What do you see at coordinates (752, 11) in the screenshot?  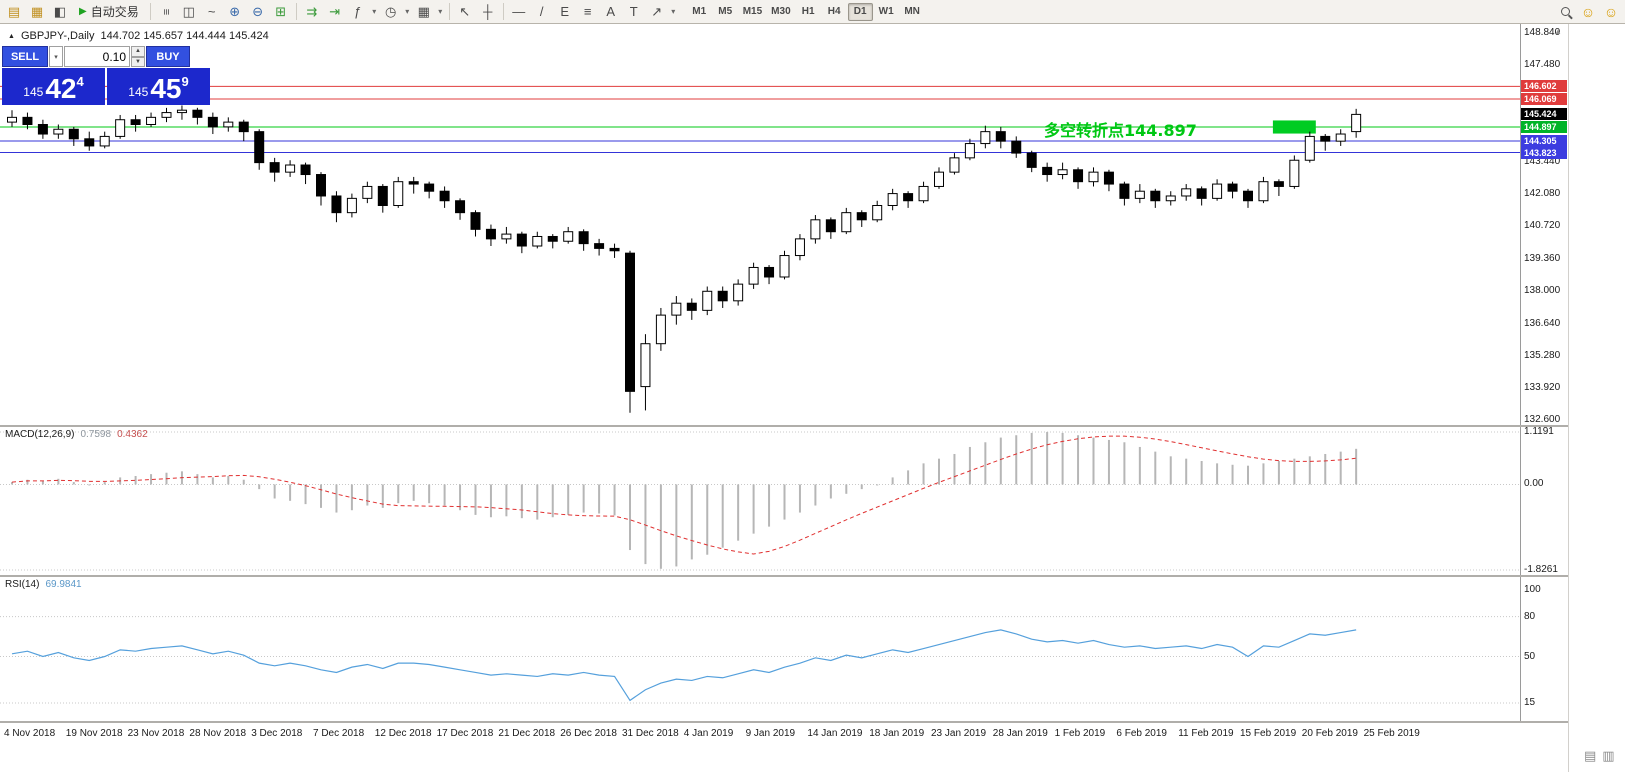 I see `timeframe-m15: M15` at bounding box center [752, 11].